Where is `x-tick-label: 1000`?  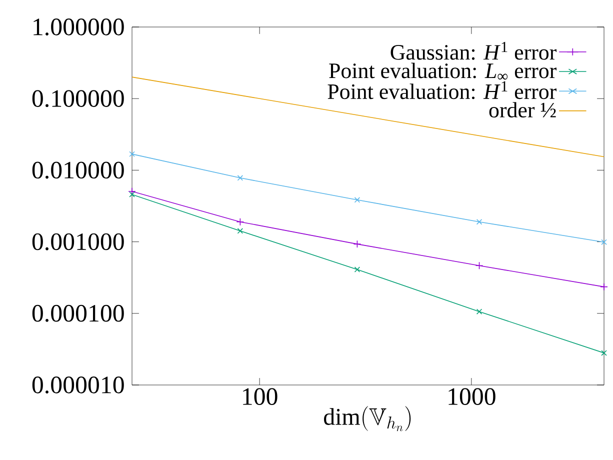
x-tick-label: 1000 is located at coordinates (472, 396).